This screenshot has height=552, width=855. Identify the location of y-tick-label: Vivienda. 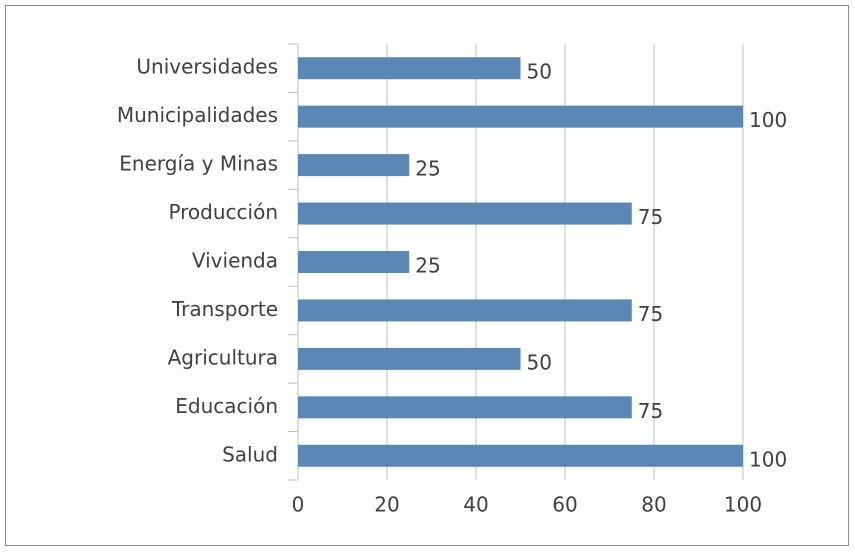
(235, 261).